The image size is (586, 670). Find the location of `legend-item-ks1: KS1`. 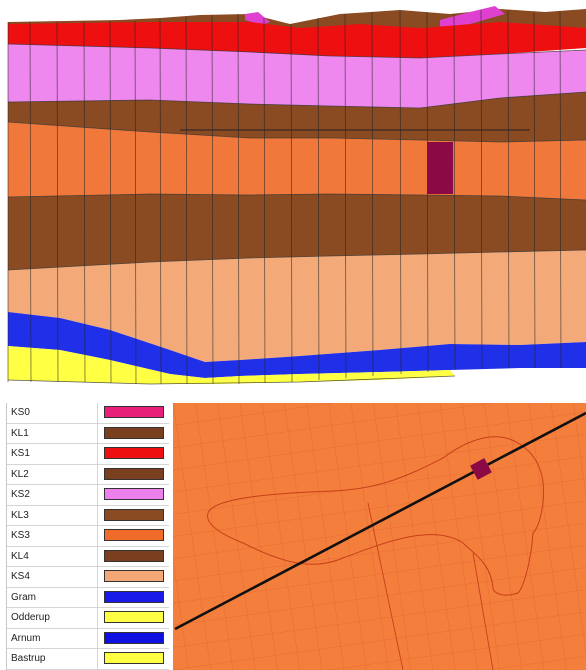

legend-item-ks1: KS1 is located at coordinates (88, 454).